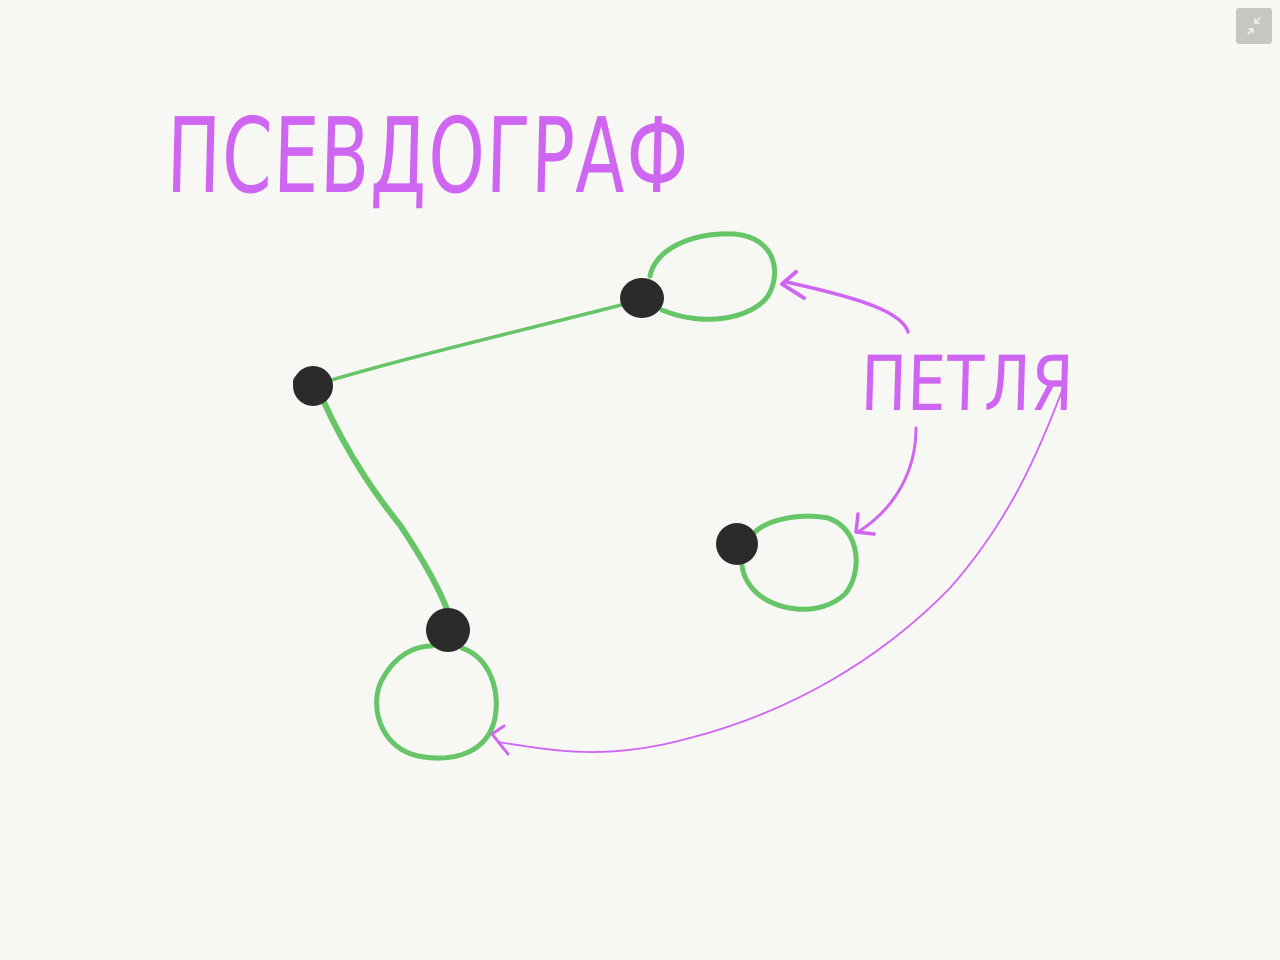 The width and height of the screenshot is (1280, 960). What do you see at coordinates (313, 386) in the screenshot?
I see `vertex-left` at bounding box center [313, 386].